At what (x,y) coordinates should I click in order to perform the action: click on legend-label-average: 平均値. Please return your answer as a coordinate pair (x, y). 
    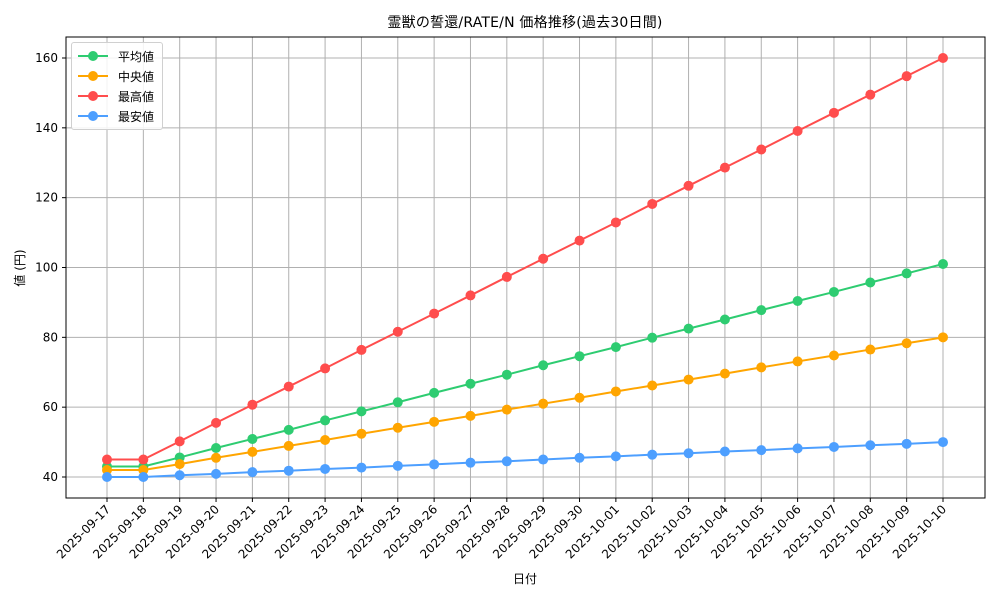
    Looking at the image, I should click on (136, 56).